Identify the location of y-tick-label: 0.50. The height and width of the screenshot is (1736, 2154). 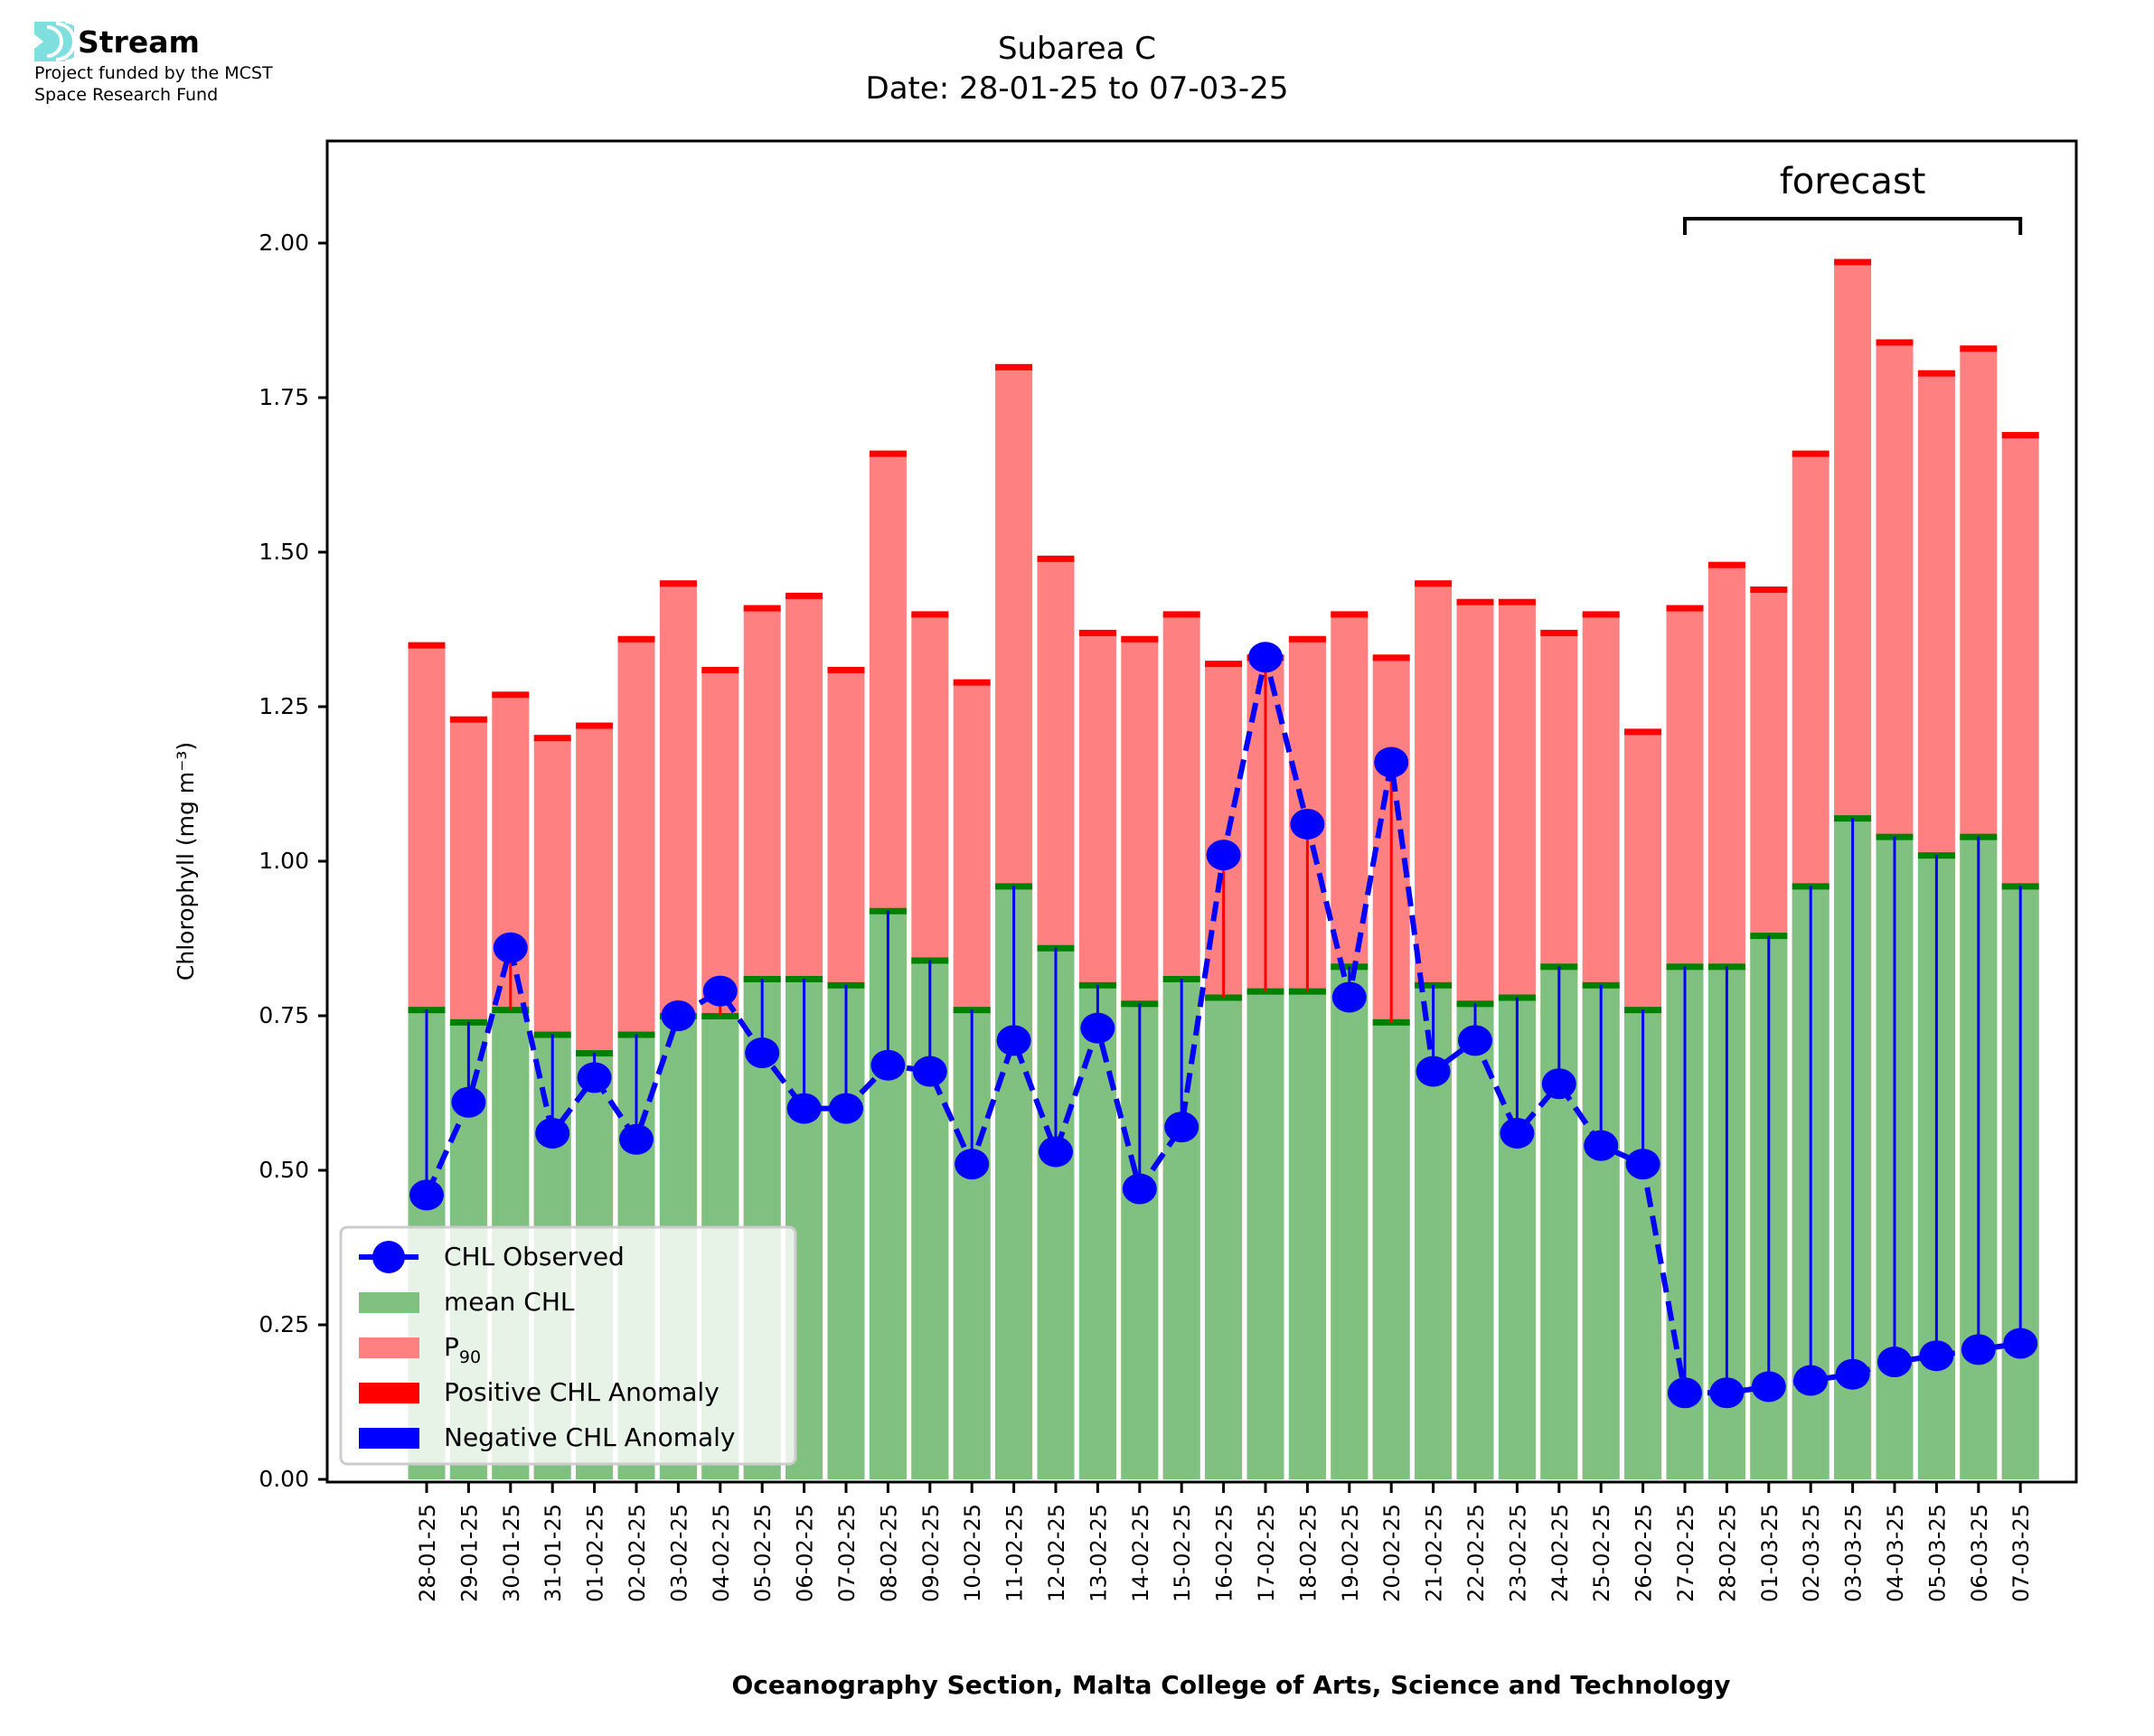
(284, 1170).